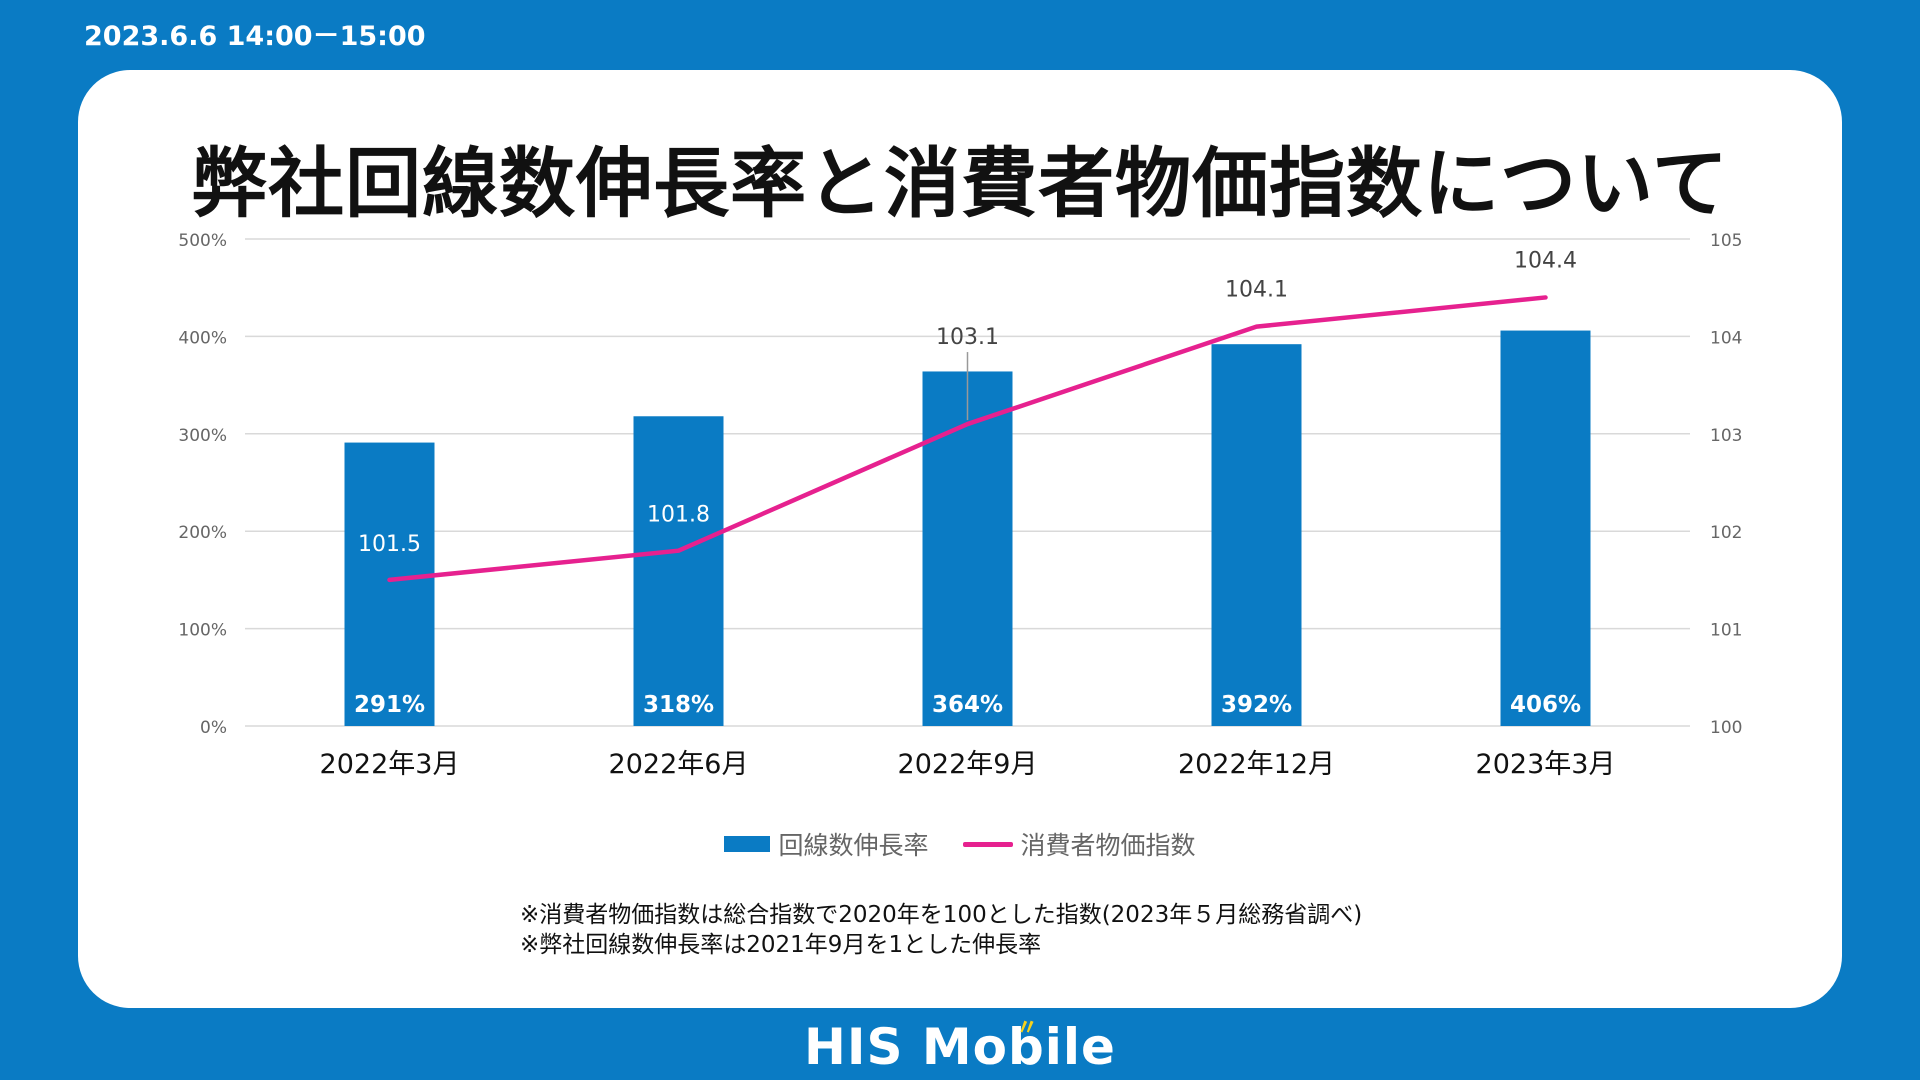  I want to click on cpi-value-label: 104.4, so click(1545, 260).